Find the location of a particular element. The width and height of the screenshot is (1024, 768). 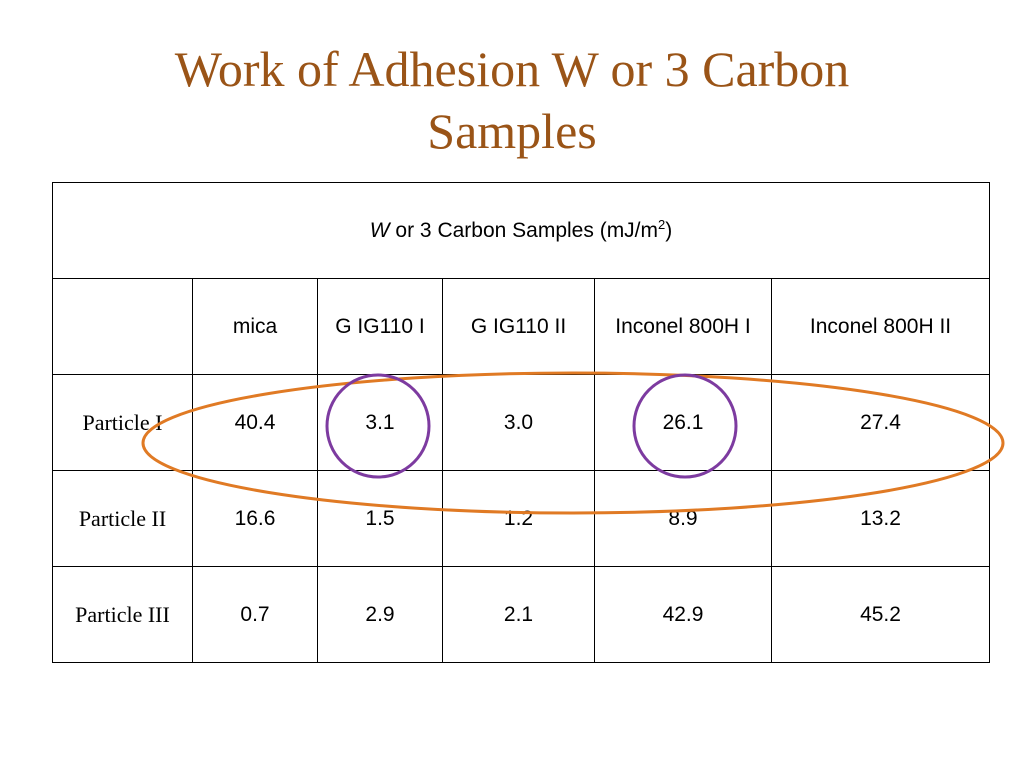

slide-title-line-2: Samples is located at coordinates (512, 131).